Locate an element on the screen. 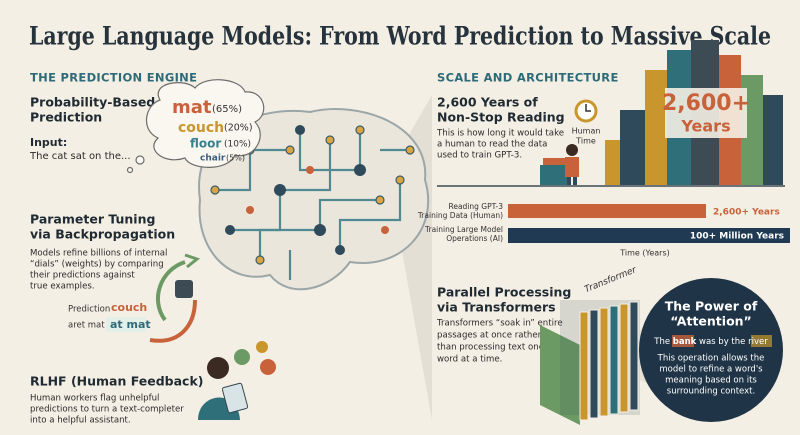  block-title: via Backpropagation is located at coordinates (102, 234).